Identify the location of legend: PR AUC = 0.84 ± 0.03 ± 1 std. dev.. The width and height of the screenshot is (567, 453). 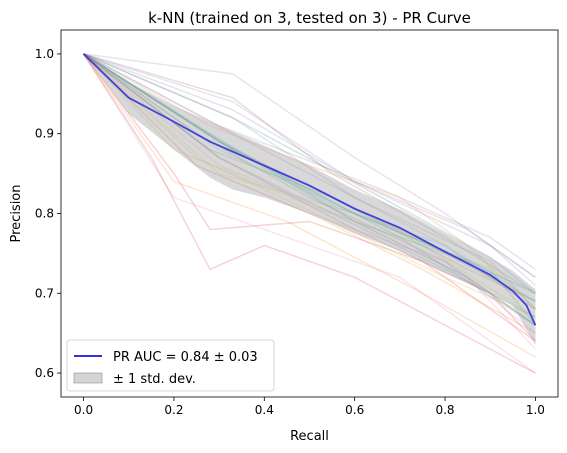
(170, 365).